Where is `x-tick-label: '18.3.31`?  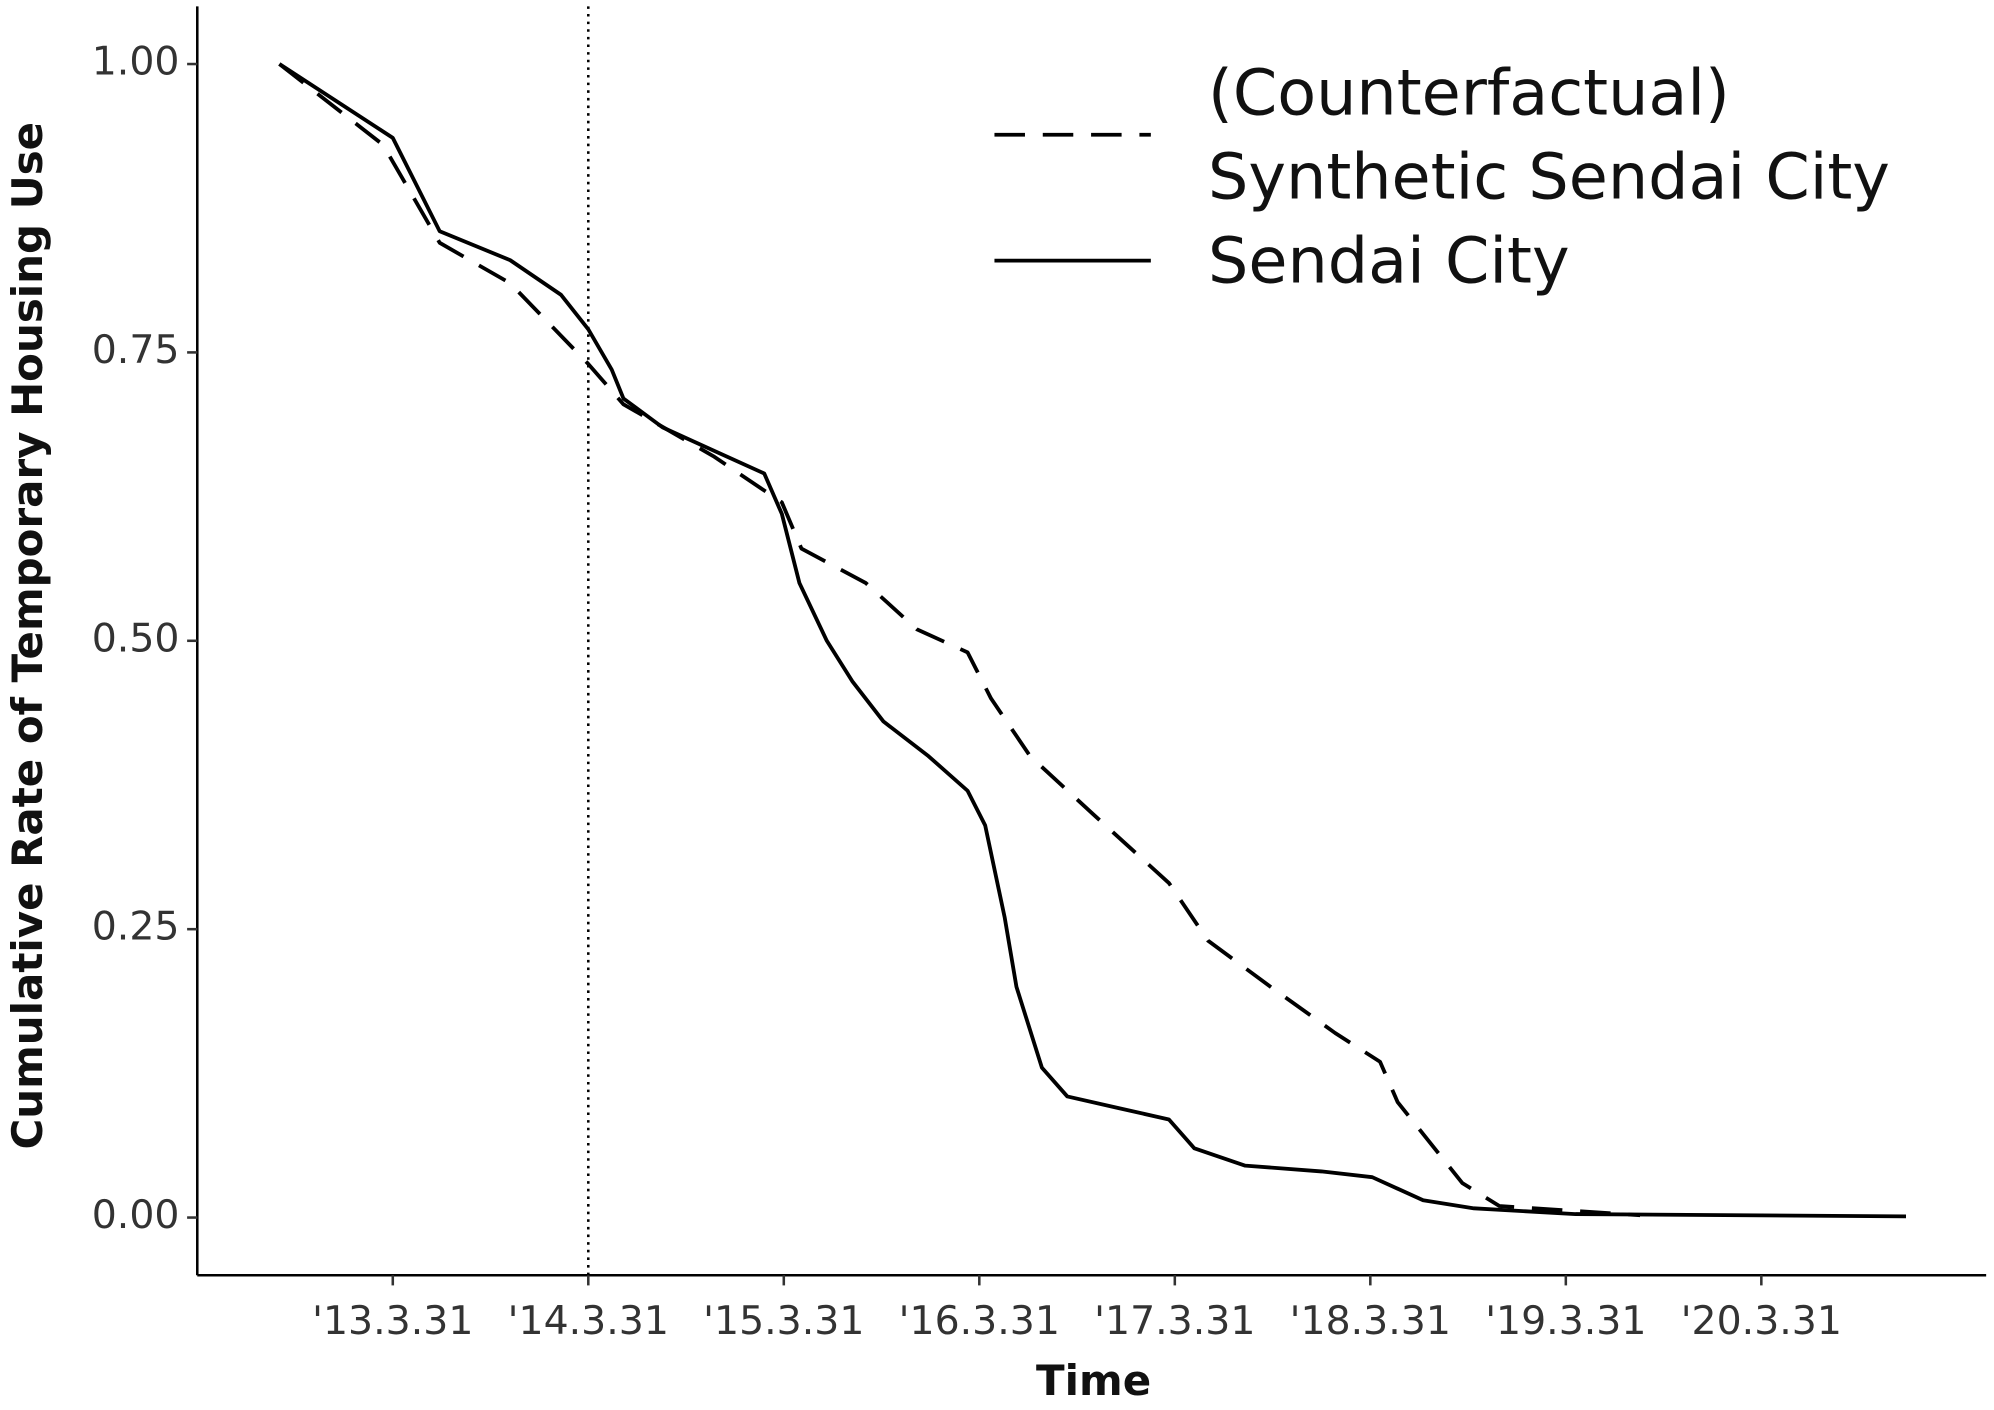
x-tick-label: '18.3.31 is located at coordinates (1370, 1321).